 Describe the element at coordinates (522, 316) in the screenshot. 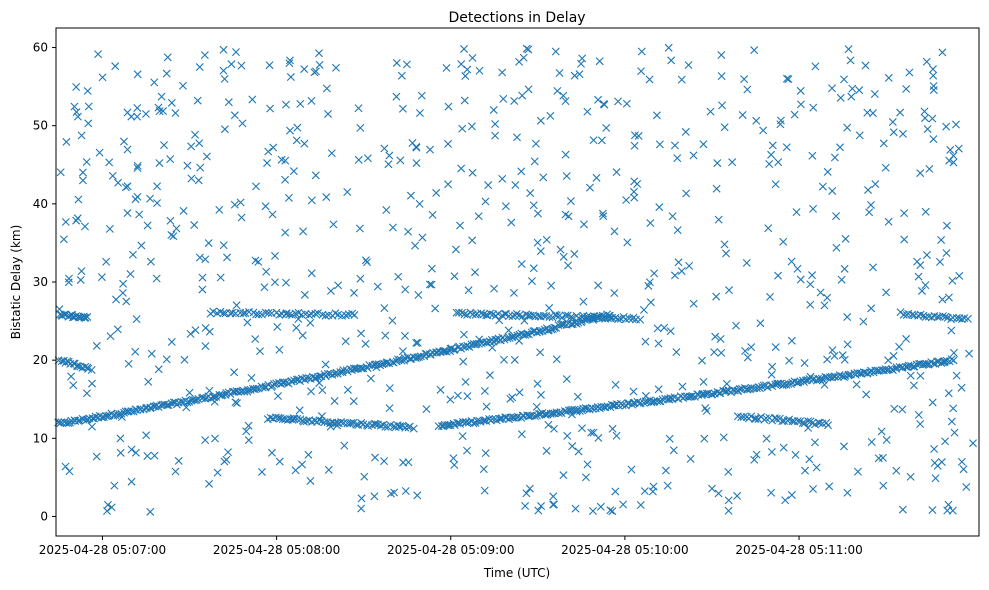

I see `track-flat-26c-point` at that location.